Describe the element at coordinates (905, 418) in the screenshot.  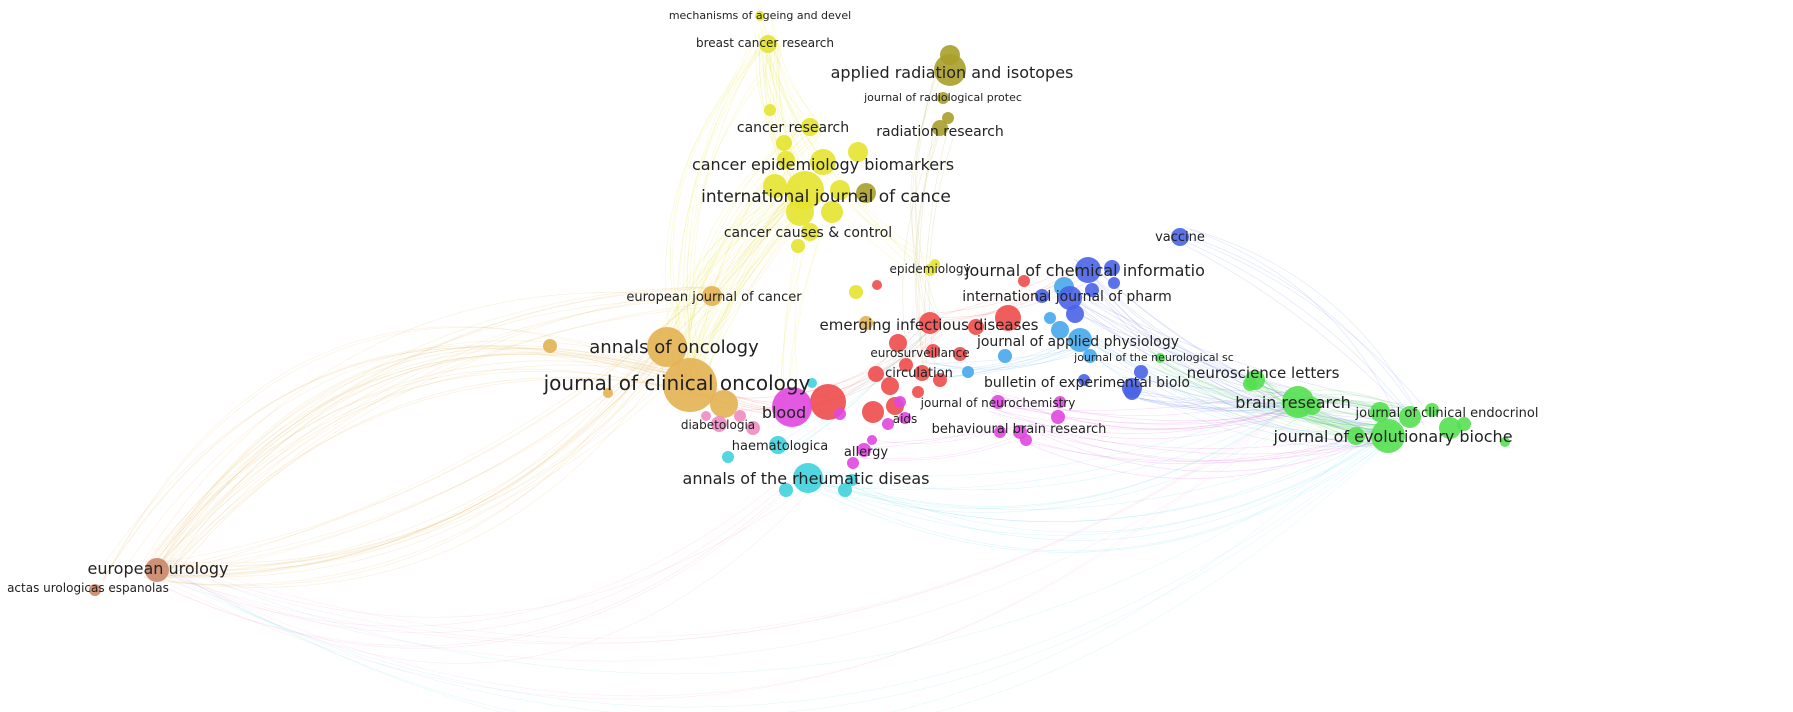
I see `node-aids` at that location.